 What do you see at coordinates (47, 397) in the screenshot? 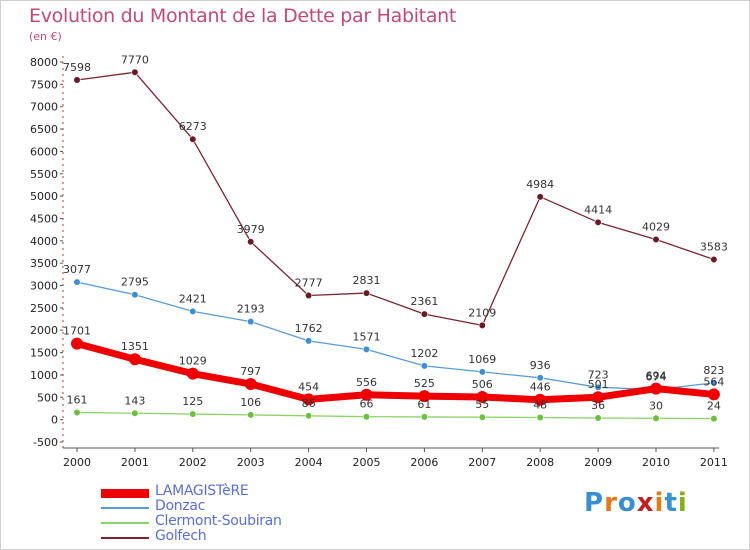
I see `y-tick-label: 500` at bounding box center [47, 397].